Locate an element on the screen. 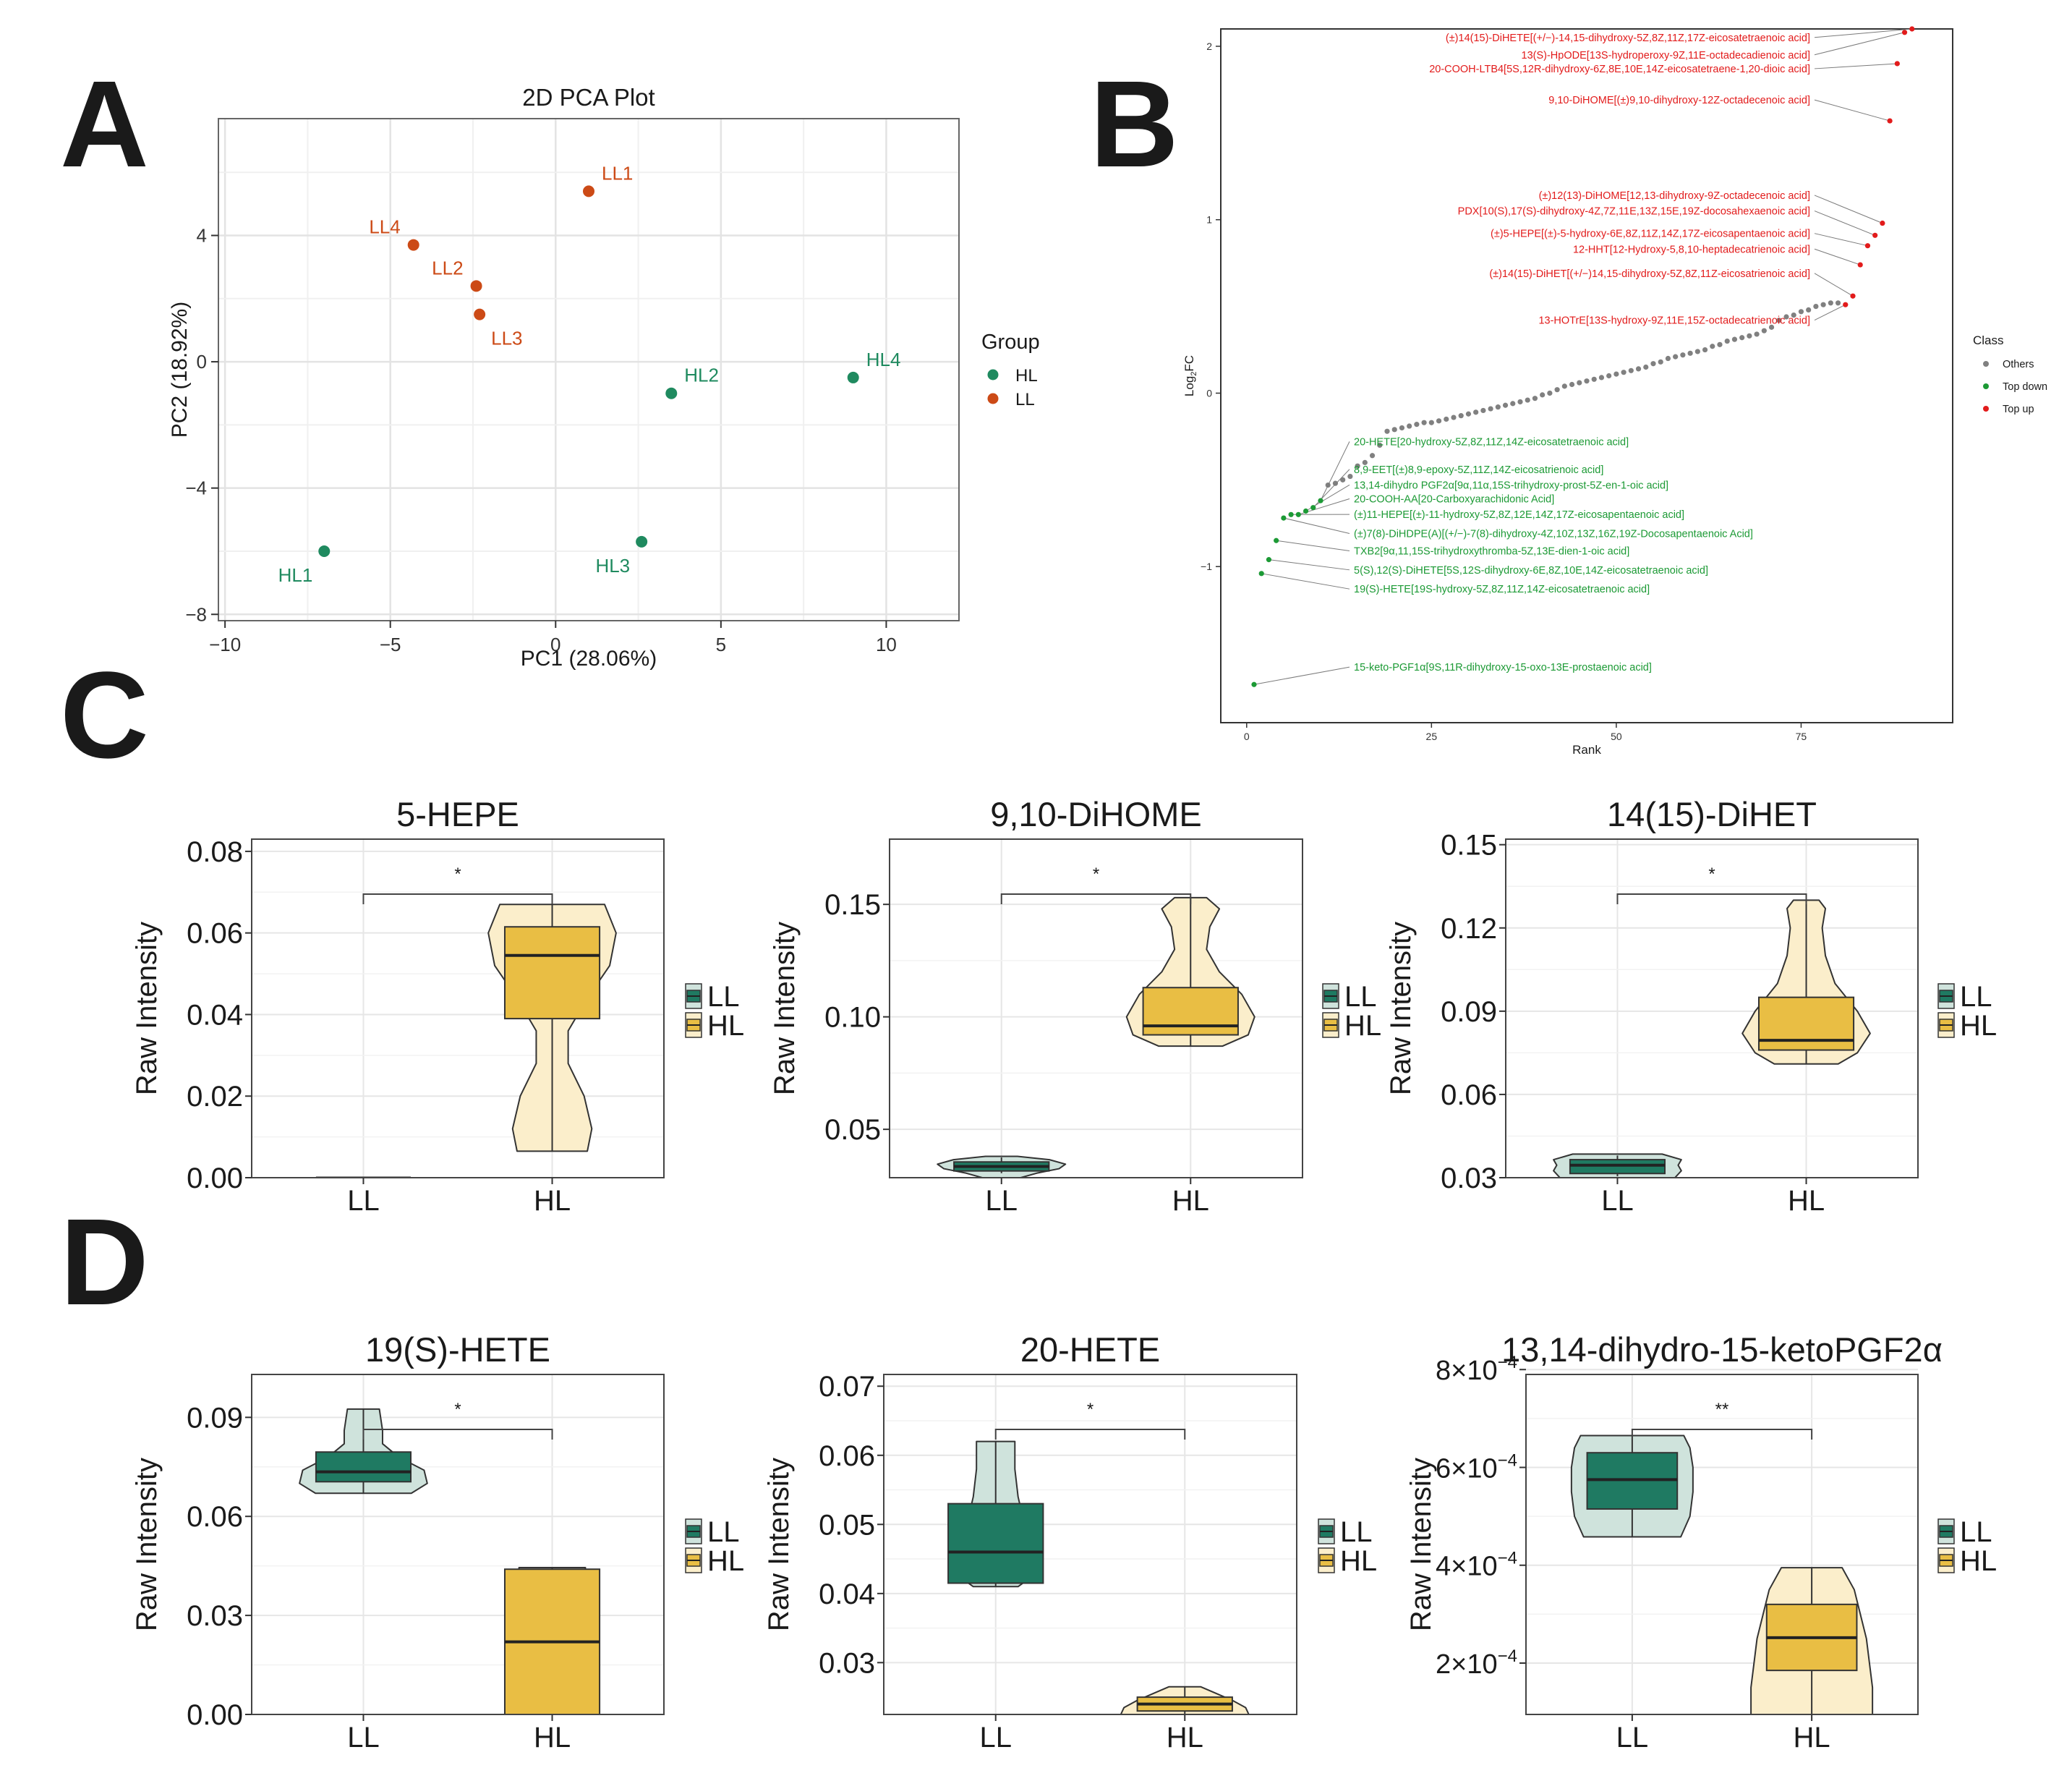  y-tick-label: 0.08 is located at coordinates (215, 852).